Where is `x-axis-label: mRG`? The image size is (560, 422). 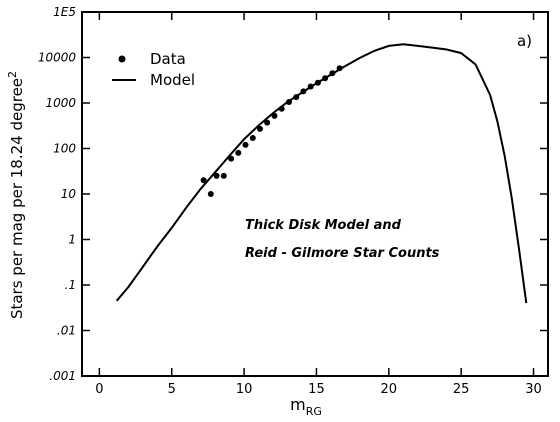 x-axis-label: mRG is located at coordinates (306, 406).